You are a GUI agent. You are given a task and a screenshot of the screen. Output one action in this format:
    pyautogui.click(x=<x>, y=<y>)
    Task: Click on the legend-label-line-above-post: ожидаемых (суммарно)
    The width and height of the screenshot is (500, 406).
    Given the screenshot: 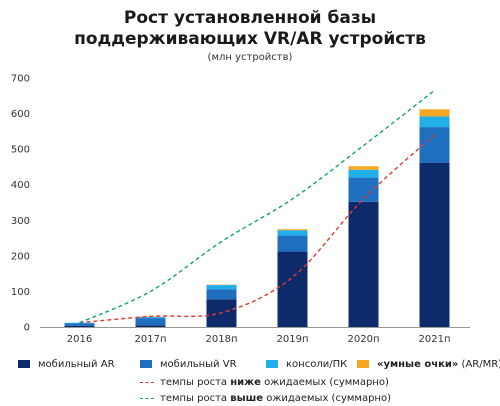 What is the action you would take?
    pyautogui.click(x=327, y=398)
    